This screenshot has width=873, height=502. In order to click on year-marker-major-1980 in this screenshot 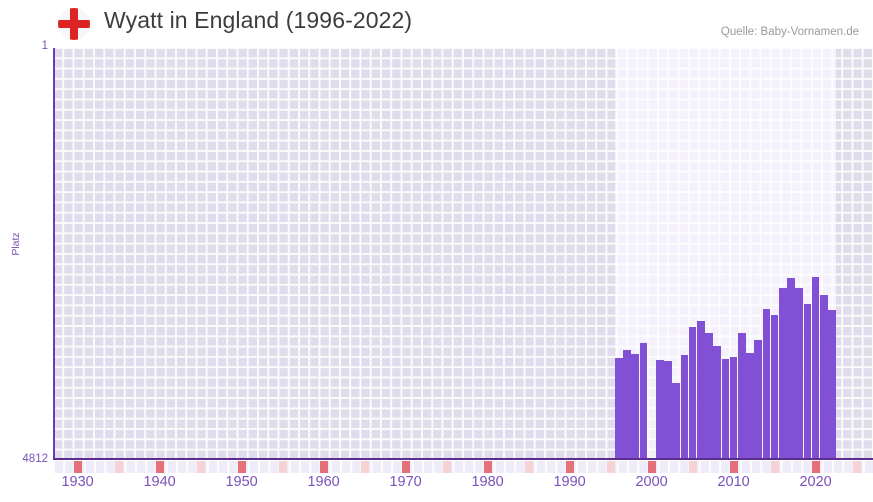, I will do `click(487, 467)`.